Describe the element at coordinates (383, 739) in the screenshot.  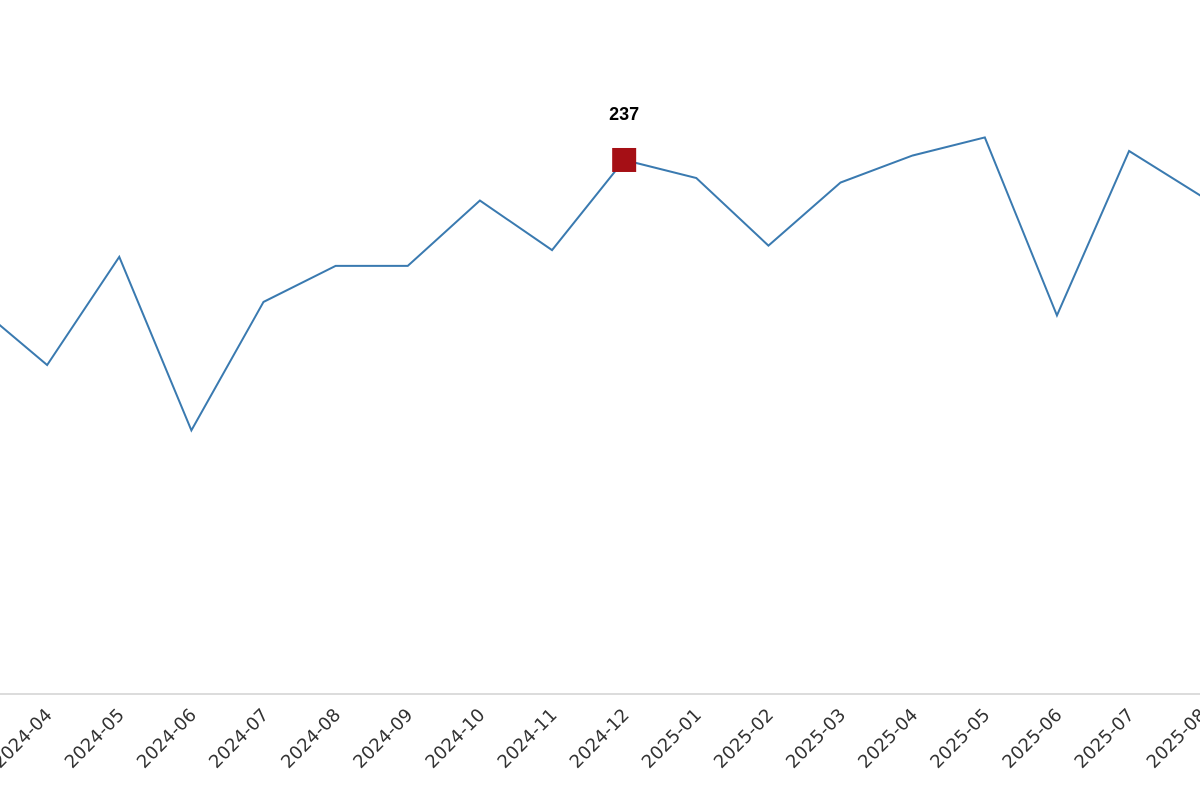
I see `x-tick-label: 2024-09` at that location.